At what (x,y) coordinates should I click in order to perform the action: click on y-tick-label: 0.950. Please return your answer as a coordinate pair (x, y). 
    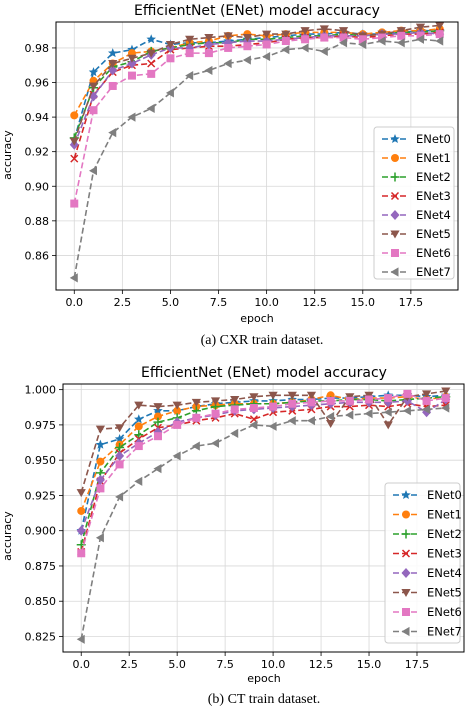
    Looking at the image, I should click on (41, 460).